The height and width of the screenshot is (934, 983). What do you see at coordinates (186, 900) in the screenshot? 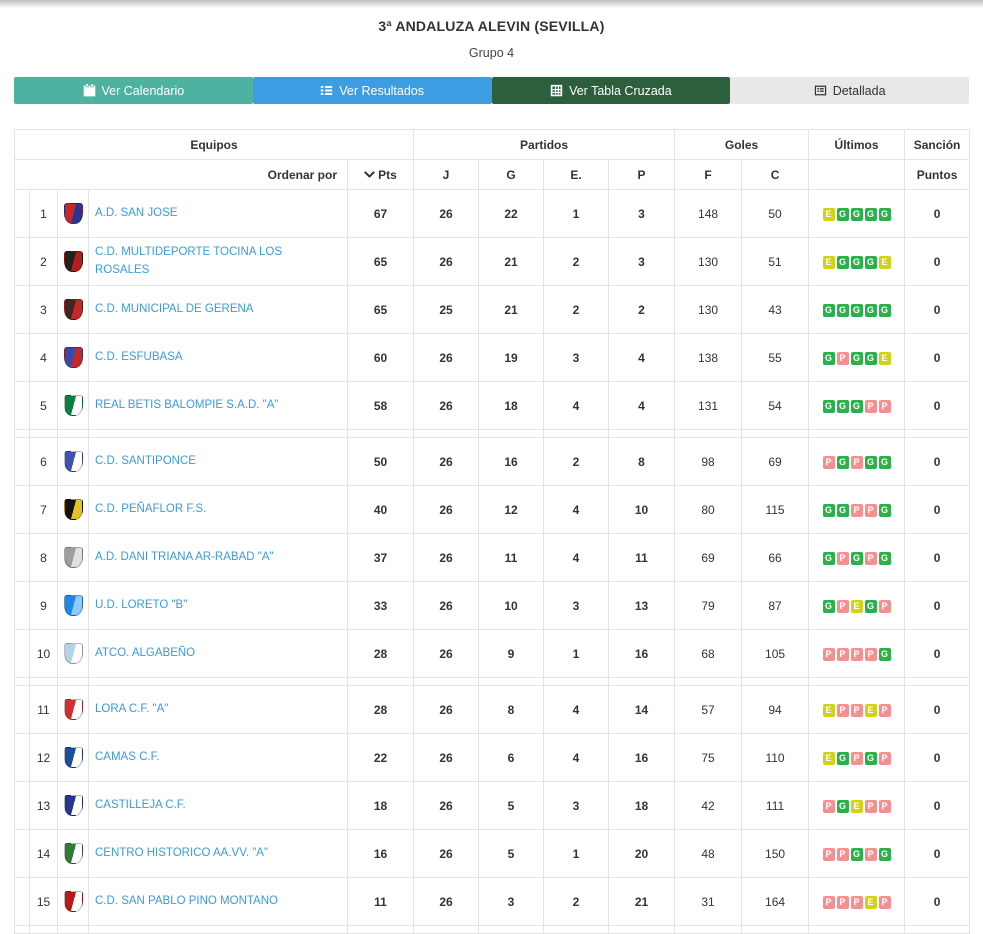
I see `team-link: C.D. SAN PABLO PINO MONTANO` at bounding box center [186, 900].